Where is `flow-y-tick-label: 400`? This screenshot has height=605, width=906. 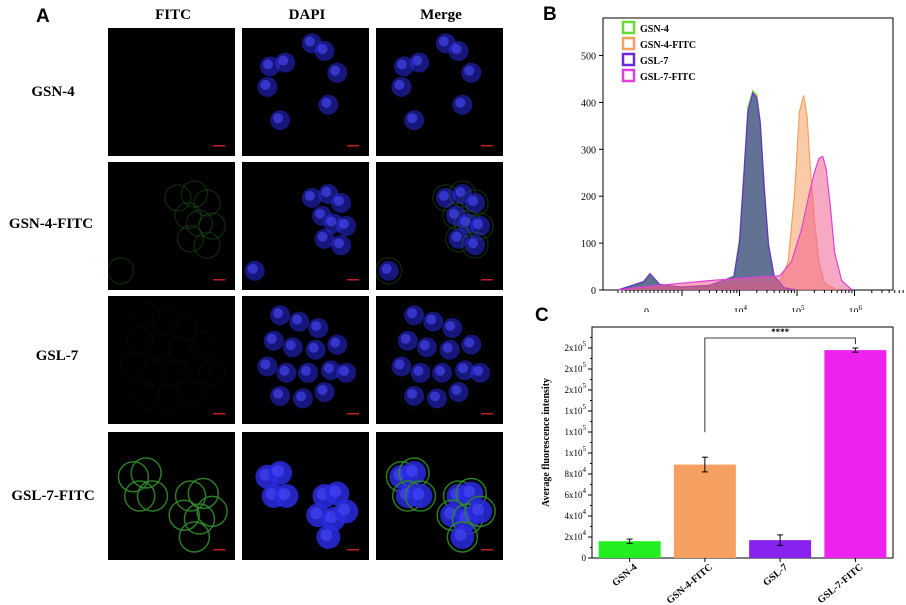 flow-y-tick-label: 400 is located at coordinates (588, 103).